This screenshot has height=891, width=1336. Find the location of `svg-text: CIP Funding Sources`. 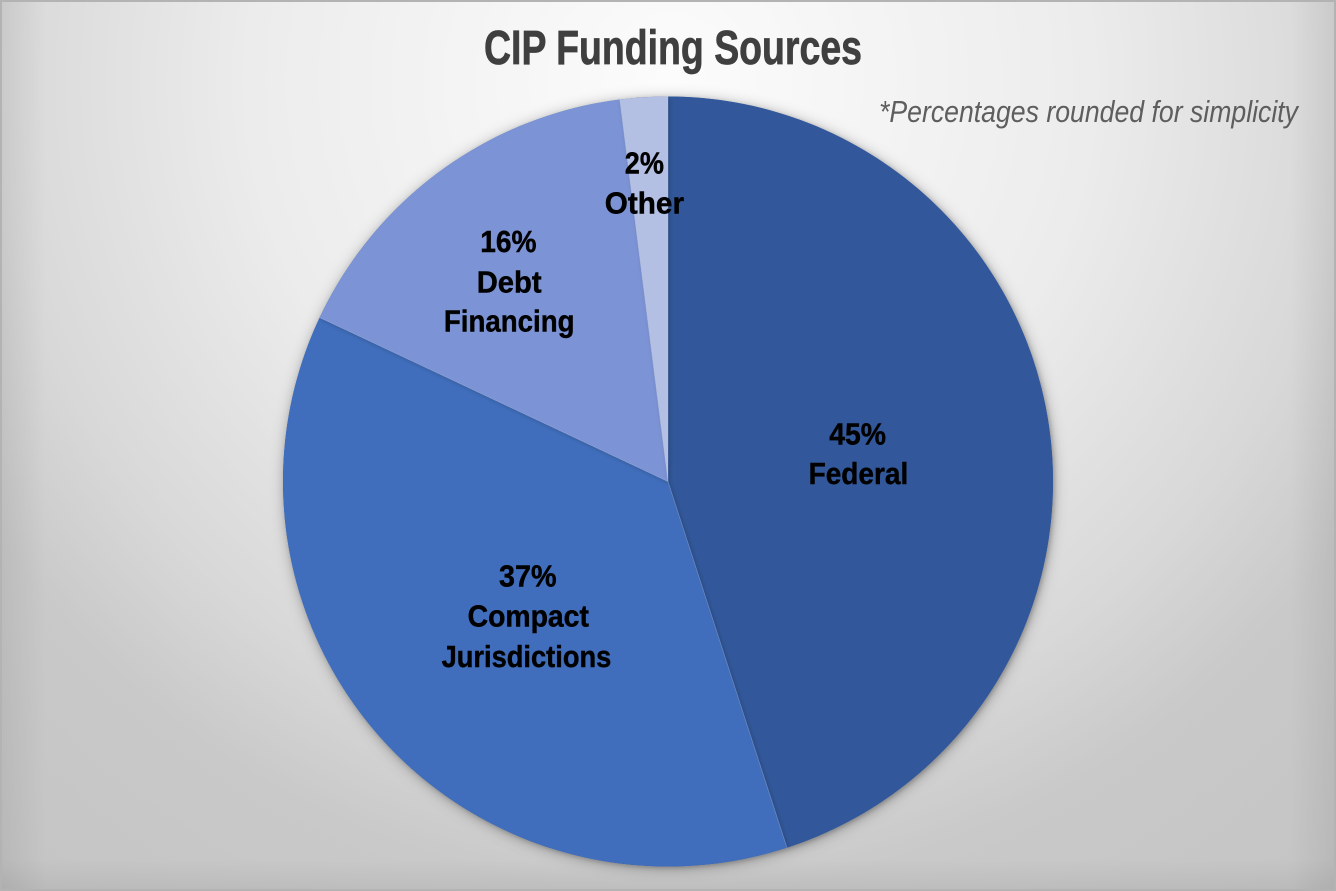

svg-text: CIP Funding Sources is located at coordinates (673, 48).